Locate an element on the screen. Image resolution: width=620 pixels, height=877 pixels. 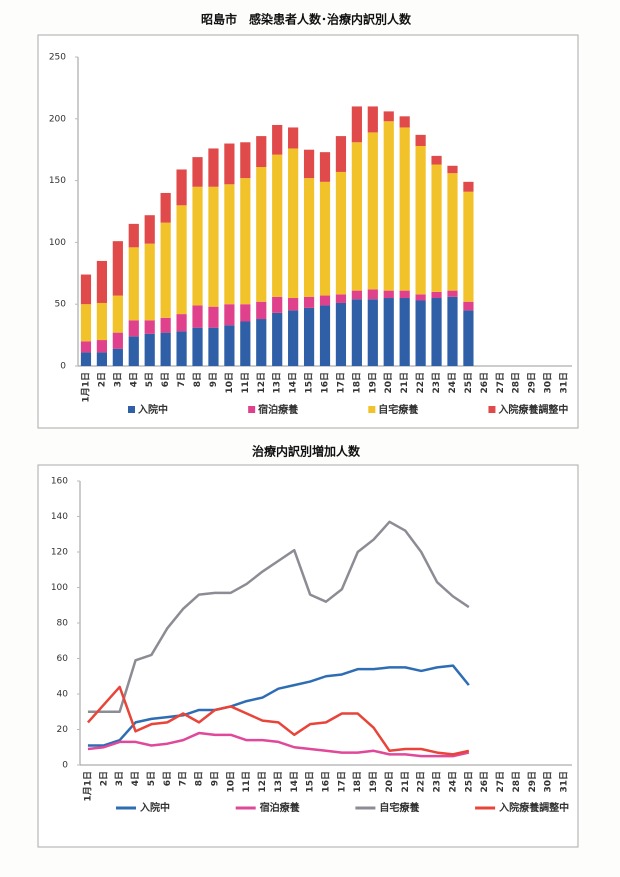
legend-label: 入院中 is located at coordinates (155, 807).